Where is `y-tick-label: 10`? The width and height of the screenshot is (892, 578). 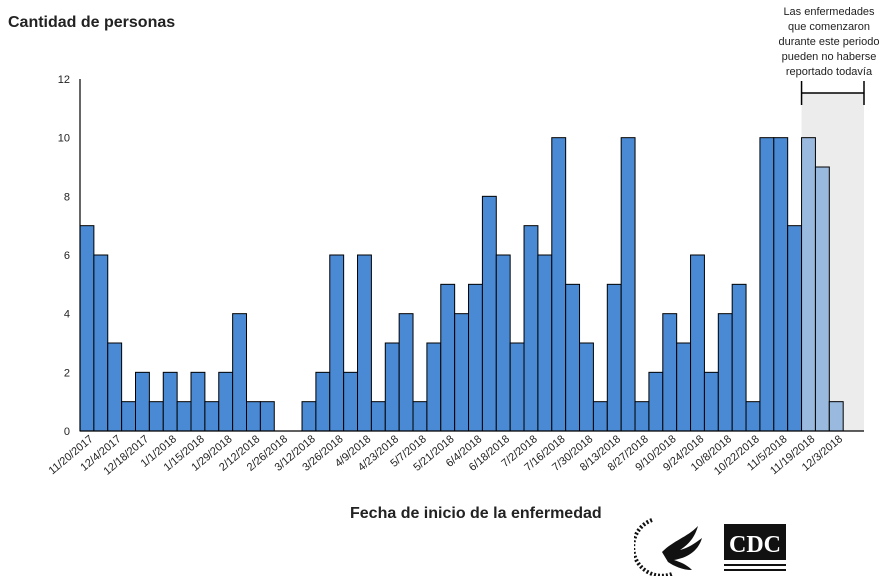
y-tick-label: 10 is located at coordinates (64, 139).